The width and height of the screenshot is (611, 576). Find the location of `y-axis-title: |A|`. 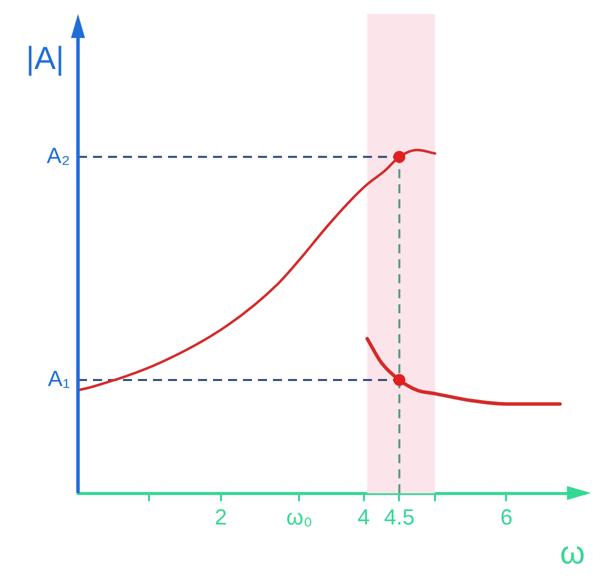

y-axis-title: |A| is located at coordinates (45, 58).